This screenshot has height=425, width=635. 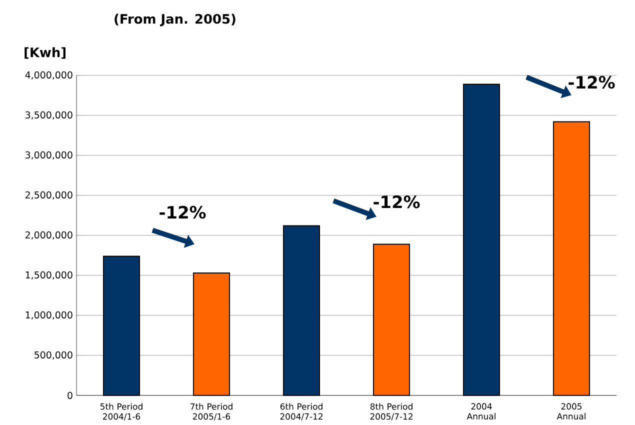 I want to click on y-tick-label: 4,000,000, so click(x=48, y=75).